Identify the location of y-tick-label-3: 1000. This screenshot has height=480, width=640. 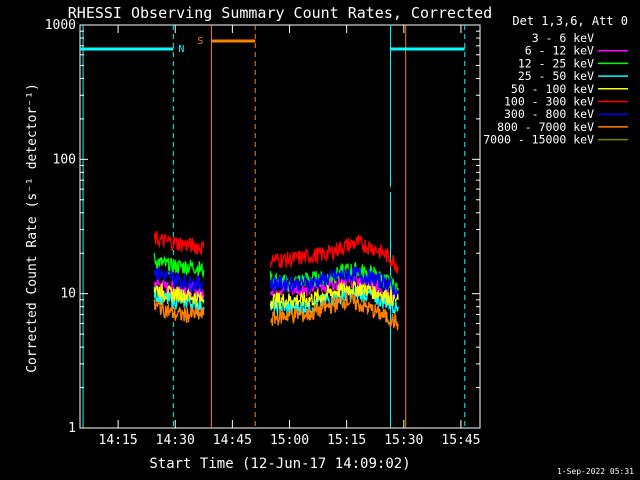
(60, 25).